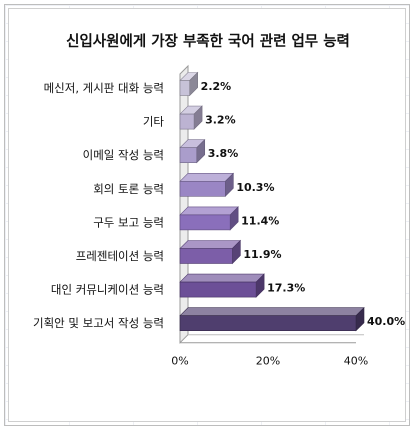 Image resolution: width=416 pixels, height=431 pixels. Describe the element at coordinates (179, 361) in the screenshot. I see `x-tick-0: 0%` at that location.